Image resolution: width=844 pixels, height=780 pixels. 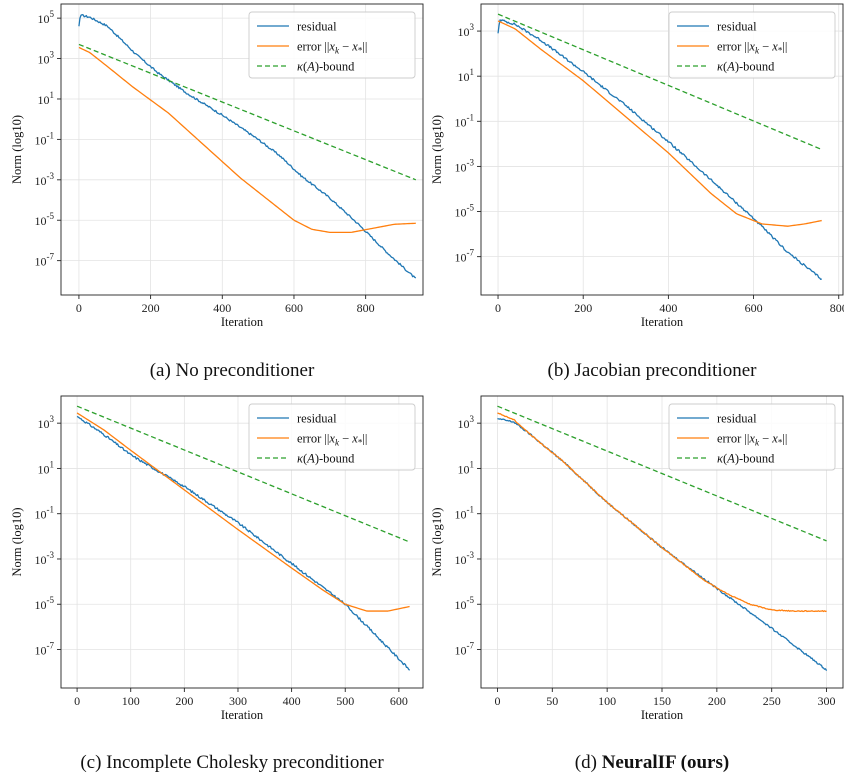 What do you see at coordinates (772, 701) in the screenshot?
I see `x-tick-label: 250` at bounding box center [772, 701].